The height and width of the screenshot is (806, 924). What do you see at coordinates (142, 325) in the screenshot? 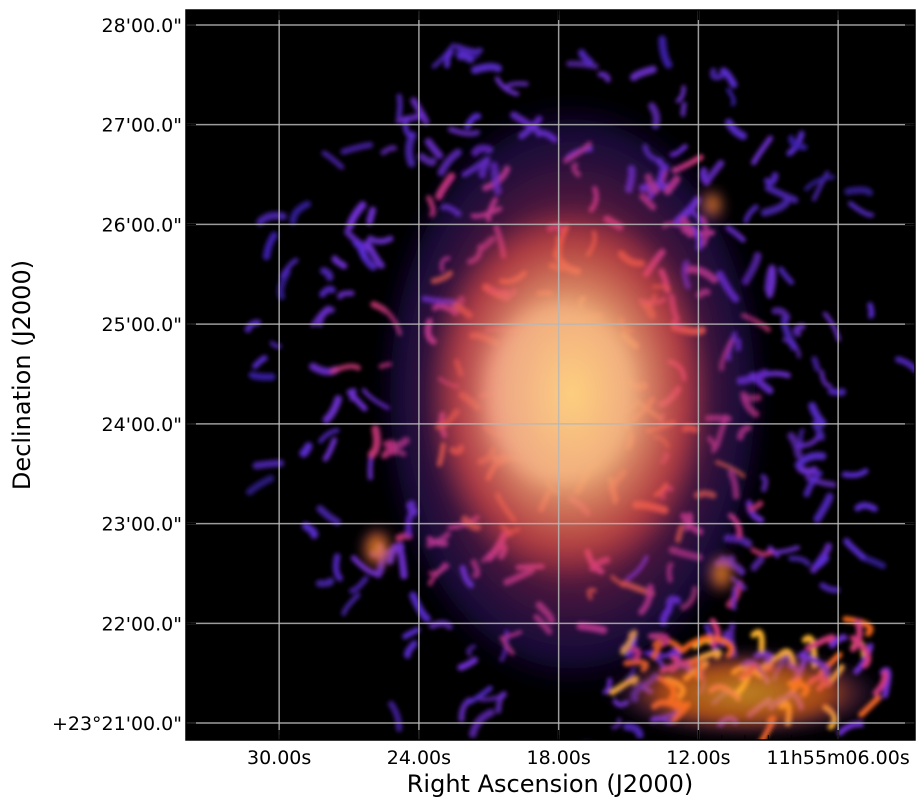
I see `y-tick-label: 25'00.0"` at bounding box center [142, 325].